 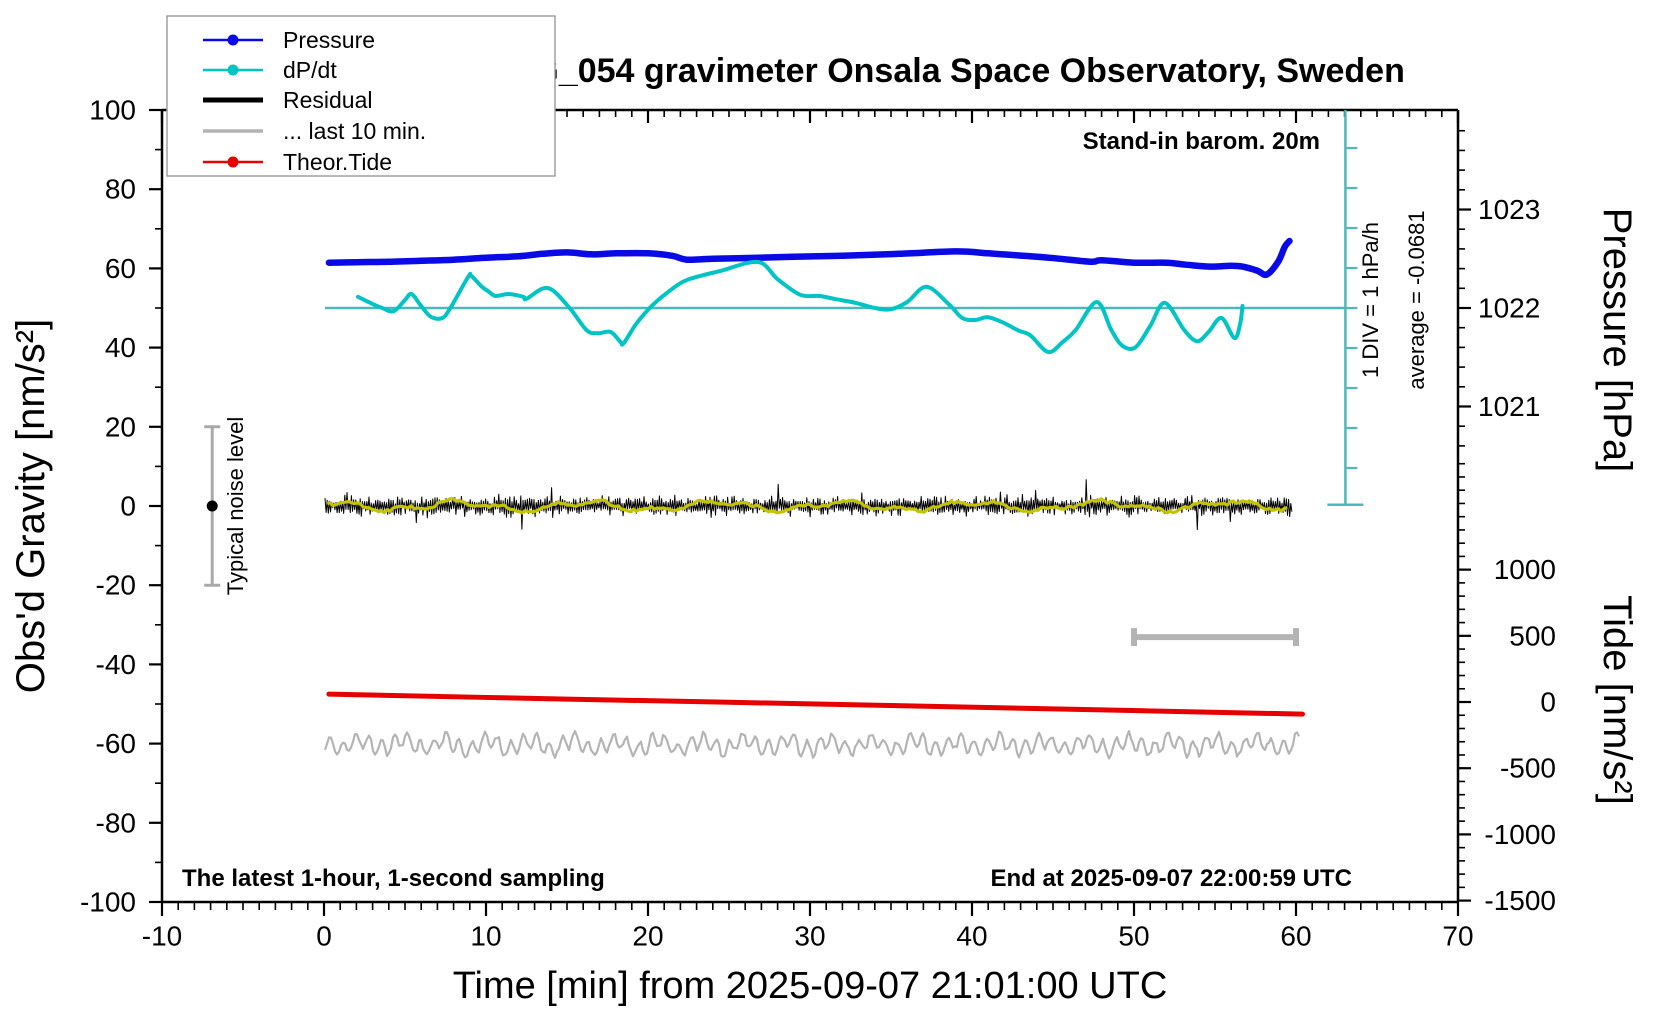 What do you see at coordinates (809, 258) in the screenshot?
I see `pressure-curve` at bounding box center [809, 258].